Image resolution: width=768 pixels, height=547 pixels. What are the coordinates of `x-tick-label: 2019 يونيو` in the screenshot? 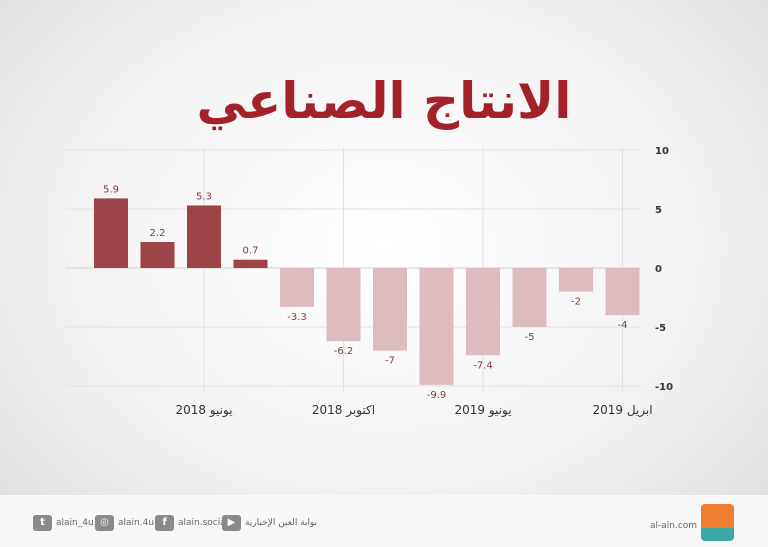 It's located at (482, 410).